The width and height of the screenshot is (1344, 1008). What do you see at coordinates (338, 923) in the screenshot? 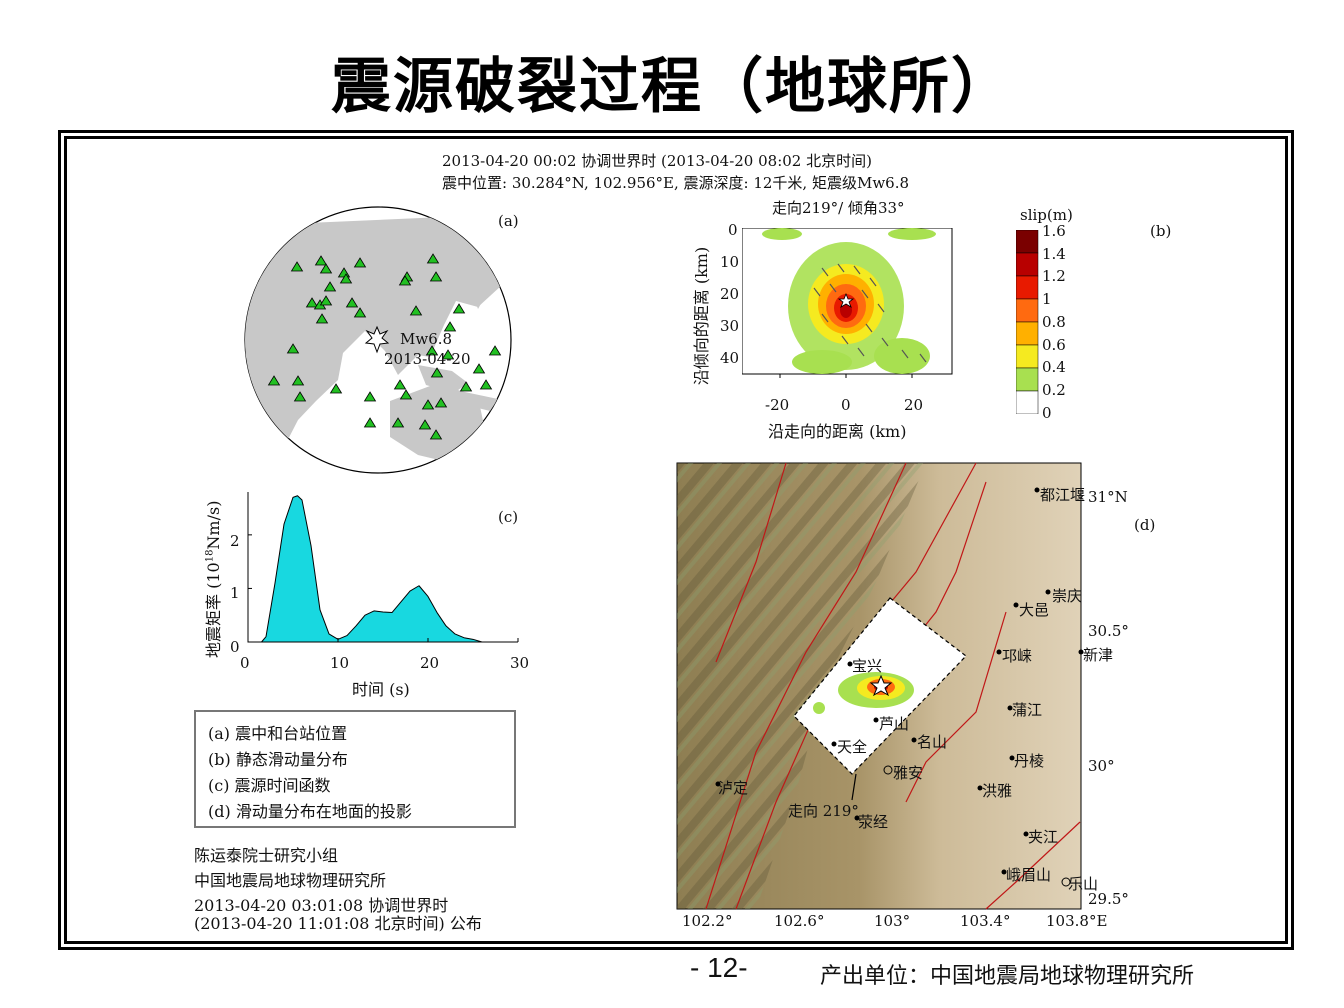
I see `credit-line: (2013-04-20 11:01:08 北京时间) 公布` at bounding box center [338, 923].